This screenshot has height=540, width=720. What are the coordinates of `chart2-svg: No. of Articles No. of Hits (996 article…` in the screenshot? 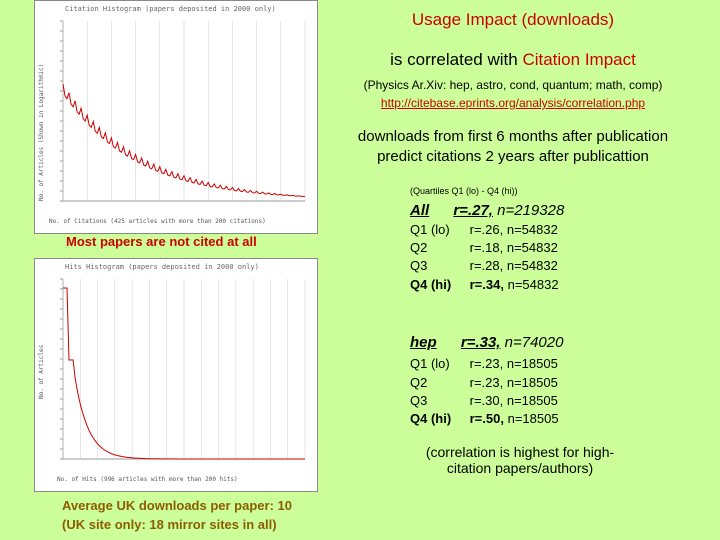 It's located at (172, 380).